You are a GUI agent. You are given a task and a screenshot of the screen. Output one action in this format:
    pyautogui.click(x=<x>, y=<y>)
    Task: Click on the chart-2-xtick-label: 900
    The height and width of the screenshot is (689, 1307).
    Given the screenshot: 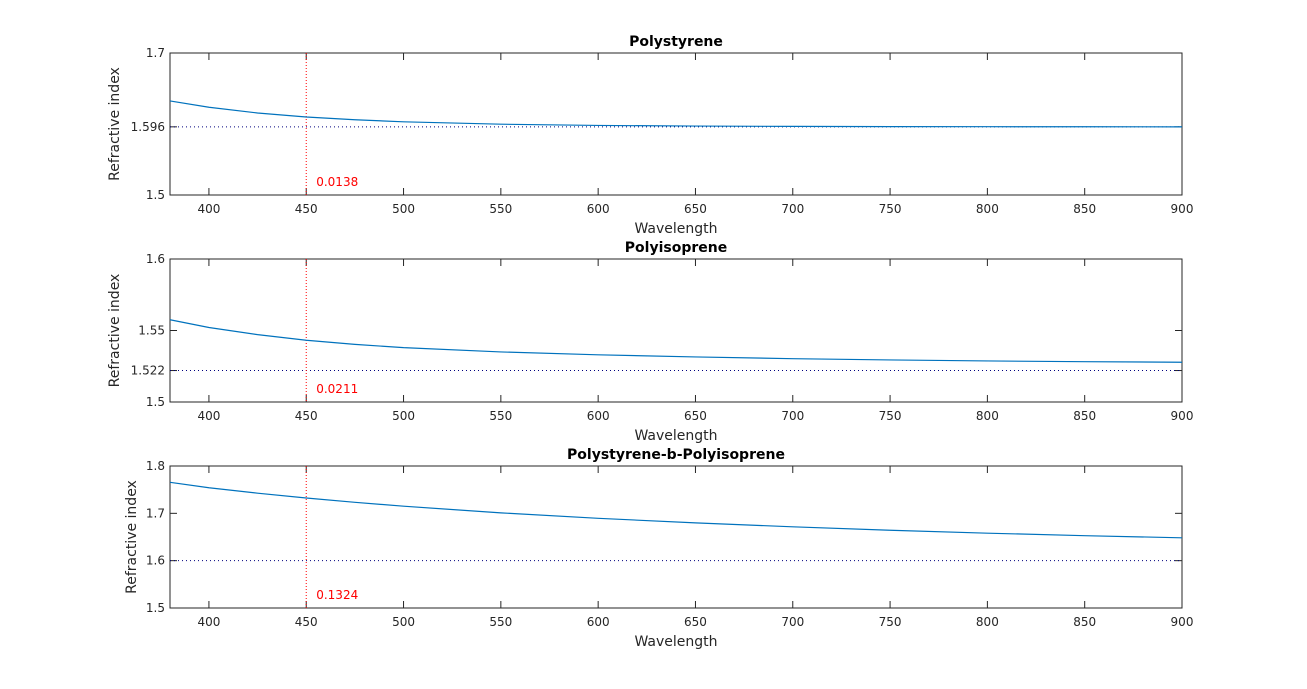 What is the action you would take?
    pyautogui.click(x=1182, y=416)
    